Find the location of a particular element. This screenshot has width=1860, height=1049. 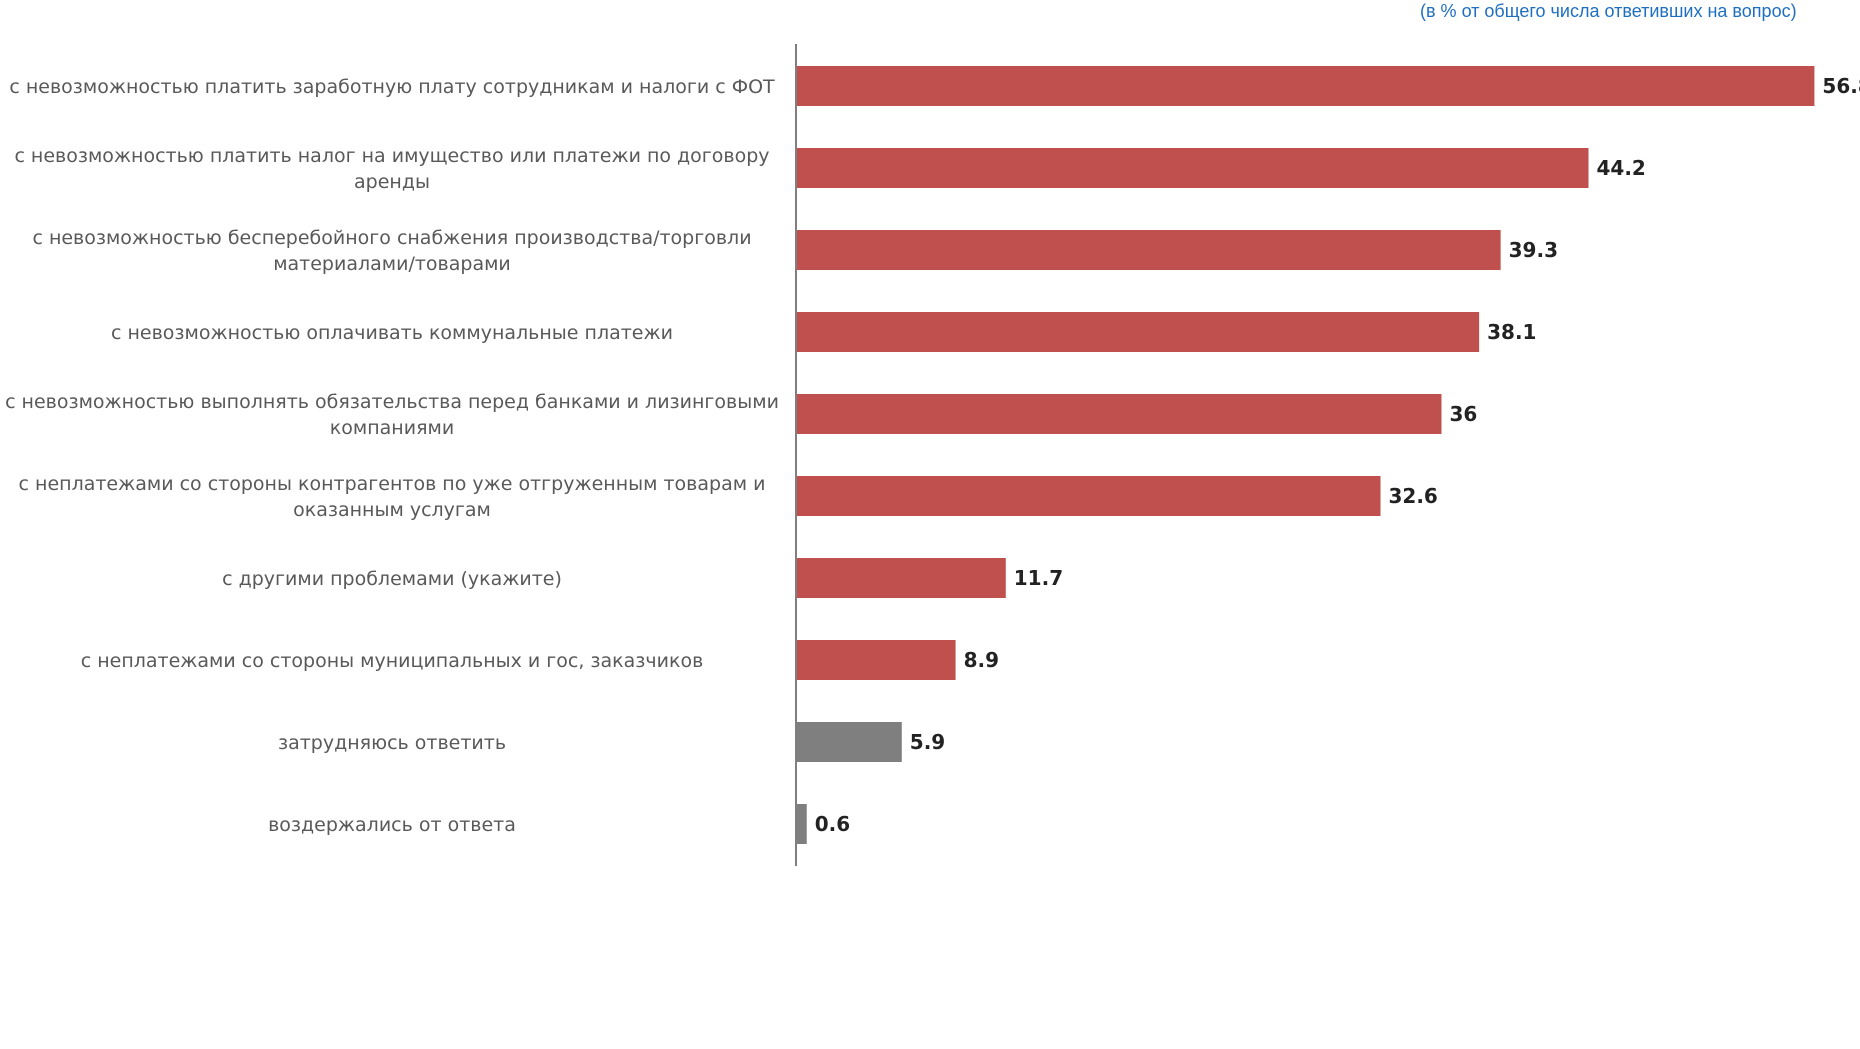

value-label-7: 11.7 is located at coordinates (1038, 578).